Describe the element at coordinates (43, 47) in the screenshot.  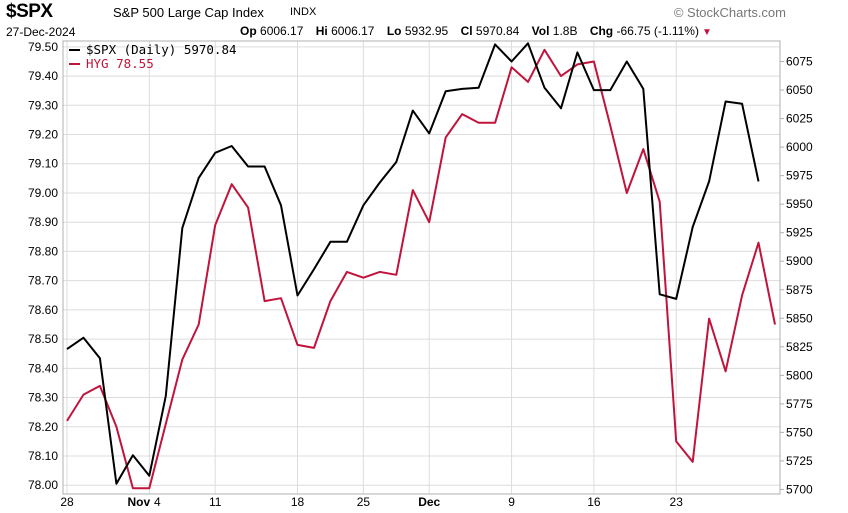
I see `left-tick-label: 79.50` at that location.